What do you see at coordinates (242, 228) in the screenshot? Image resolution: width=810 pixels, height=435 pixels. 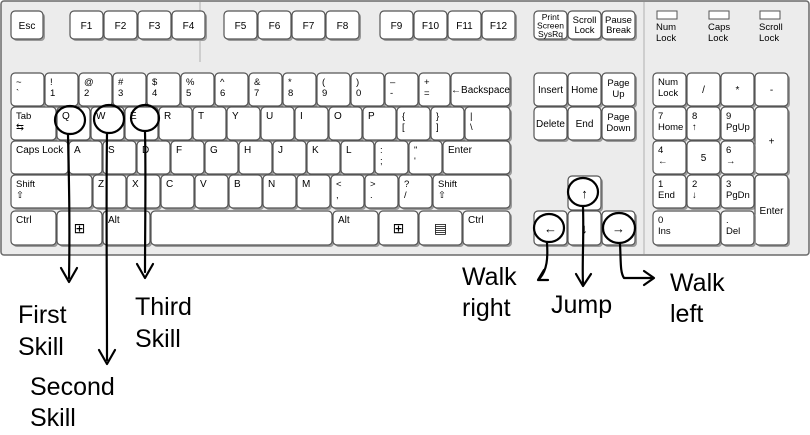 I see `key-bottom-row-space` at bounding box center [242, 228].